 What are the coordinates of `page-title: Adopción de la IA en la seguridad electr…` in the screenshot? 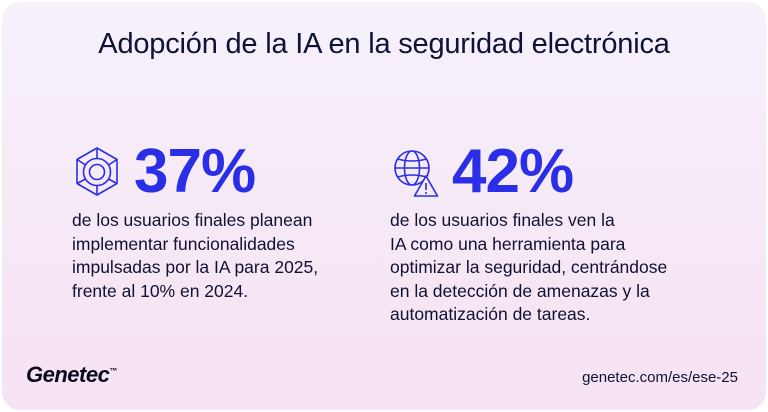 It's located at (384, 44).